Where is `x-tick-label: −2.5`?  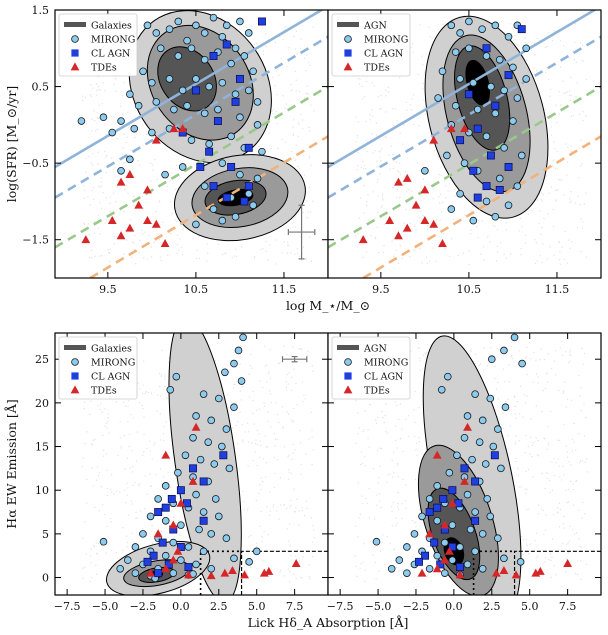 x-tick-label: −2.5 is located at coordinates (143, 606).